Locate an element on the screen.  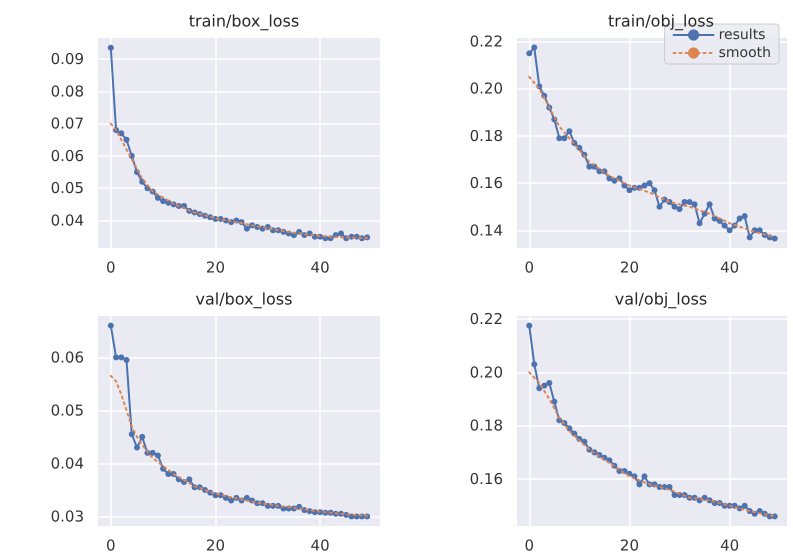
y-tick-label: 0.14 is located at coordinates (486, 230).